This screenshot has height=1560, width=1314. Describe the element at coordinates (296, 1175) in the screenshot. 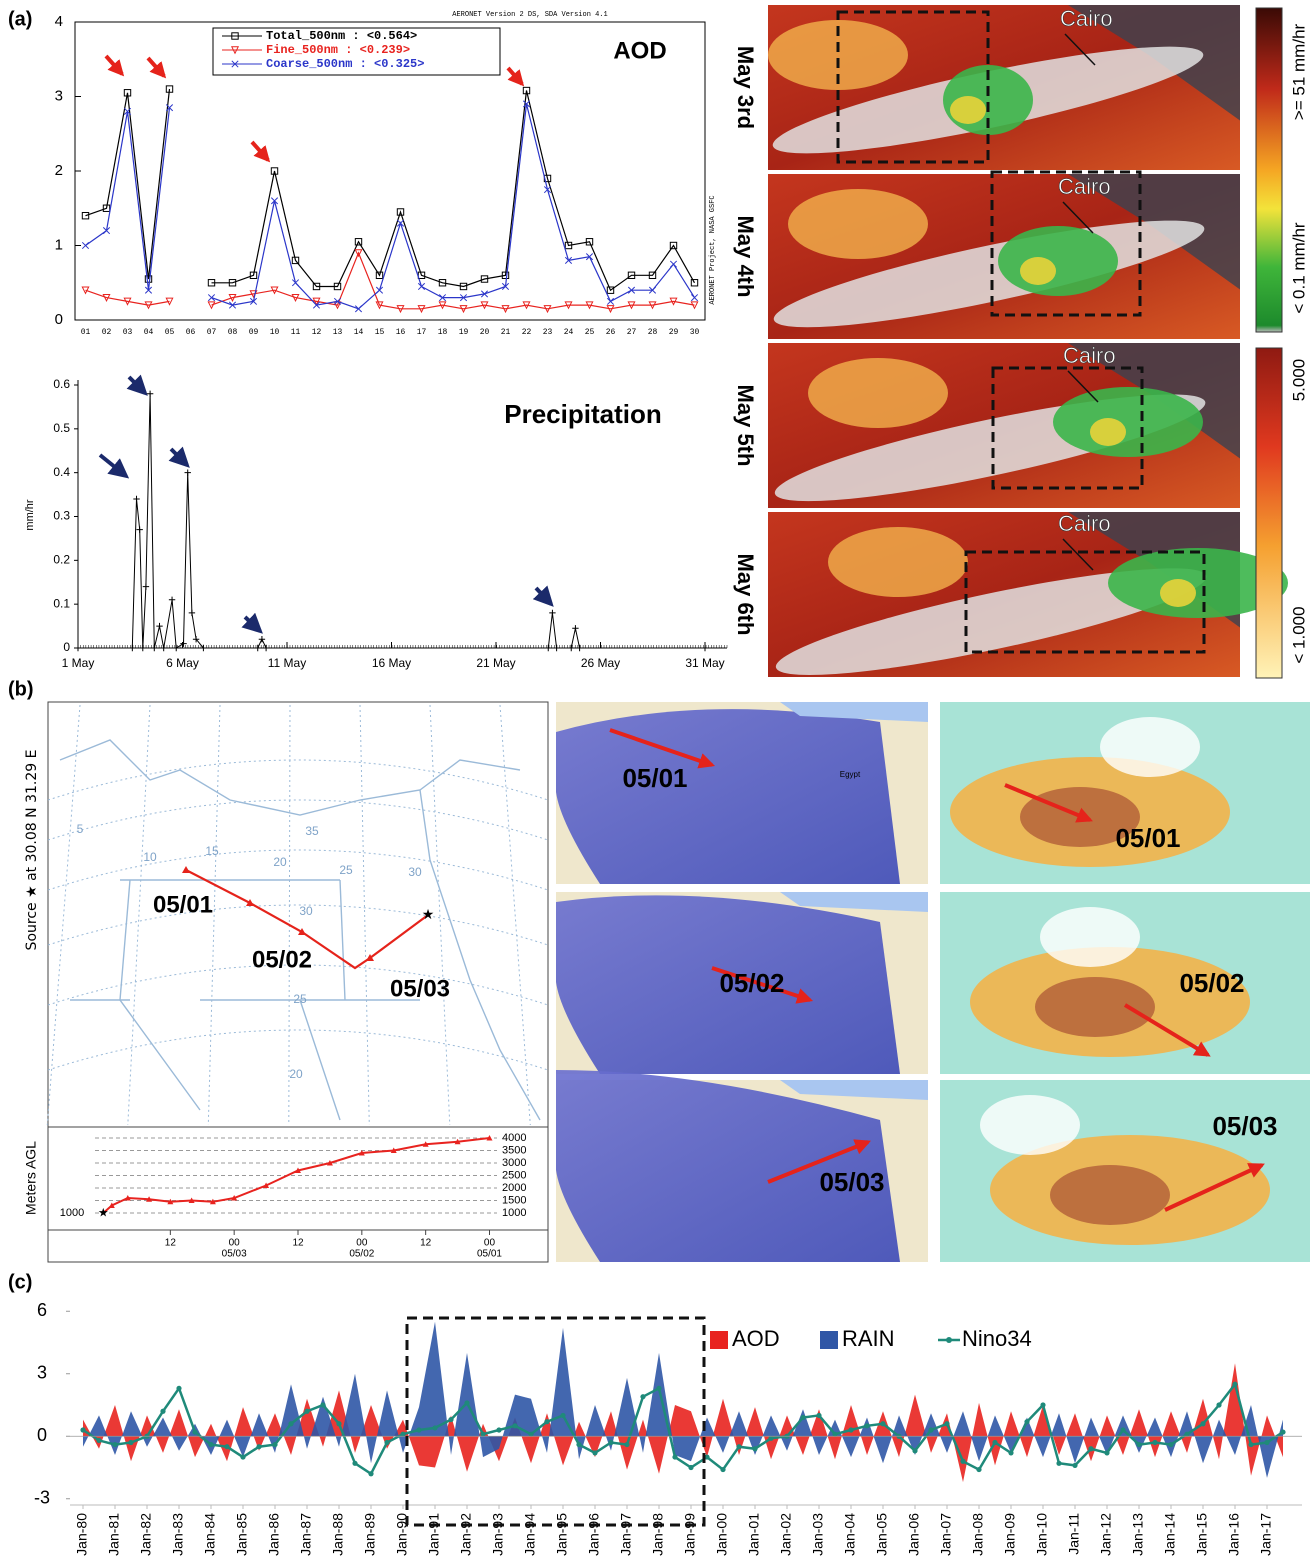

I see `trajectory-height` at that location.